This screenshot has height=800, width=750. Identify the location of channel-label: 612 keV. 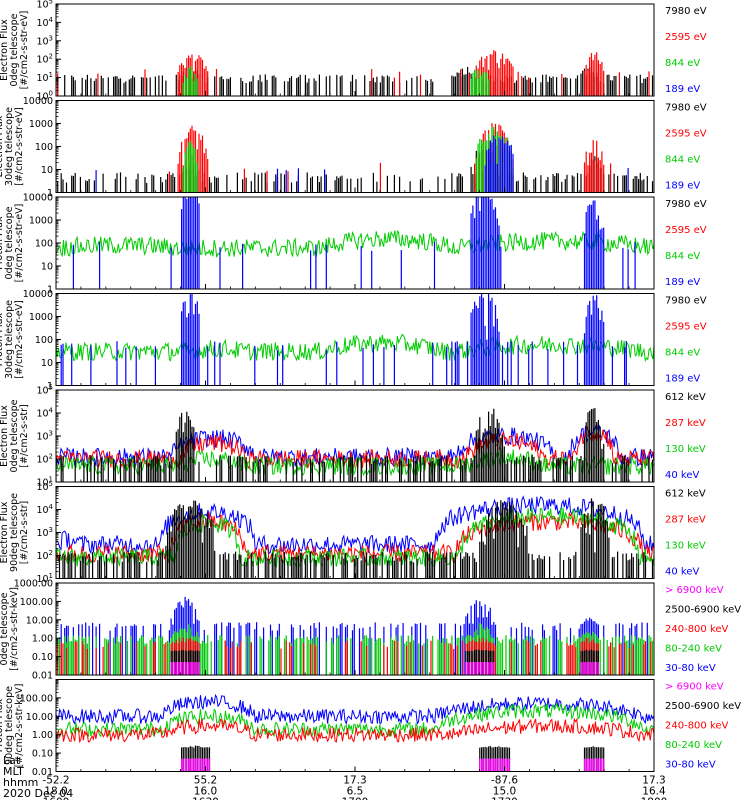
(685, 494).